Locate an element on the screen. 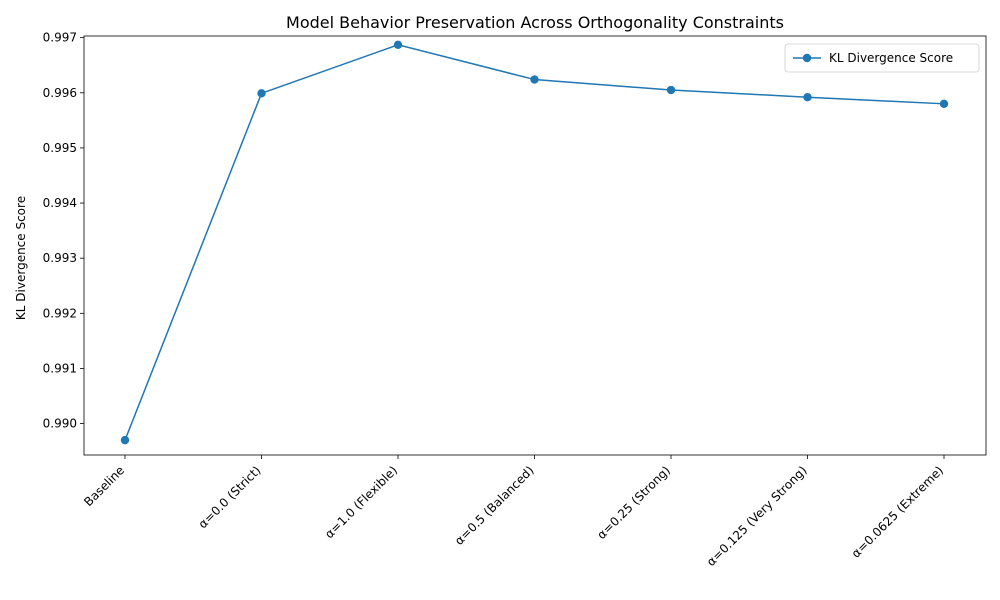 The width and height of the screenshot is (1000, 600). x-tick-label: α=0.125 (Very Strong) is located at coordinates (757, 516).